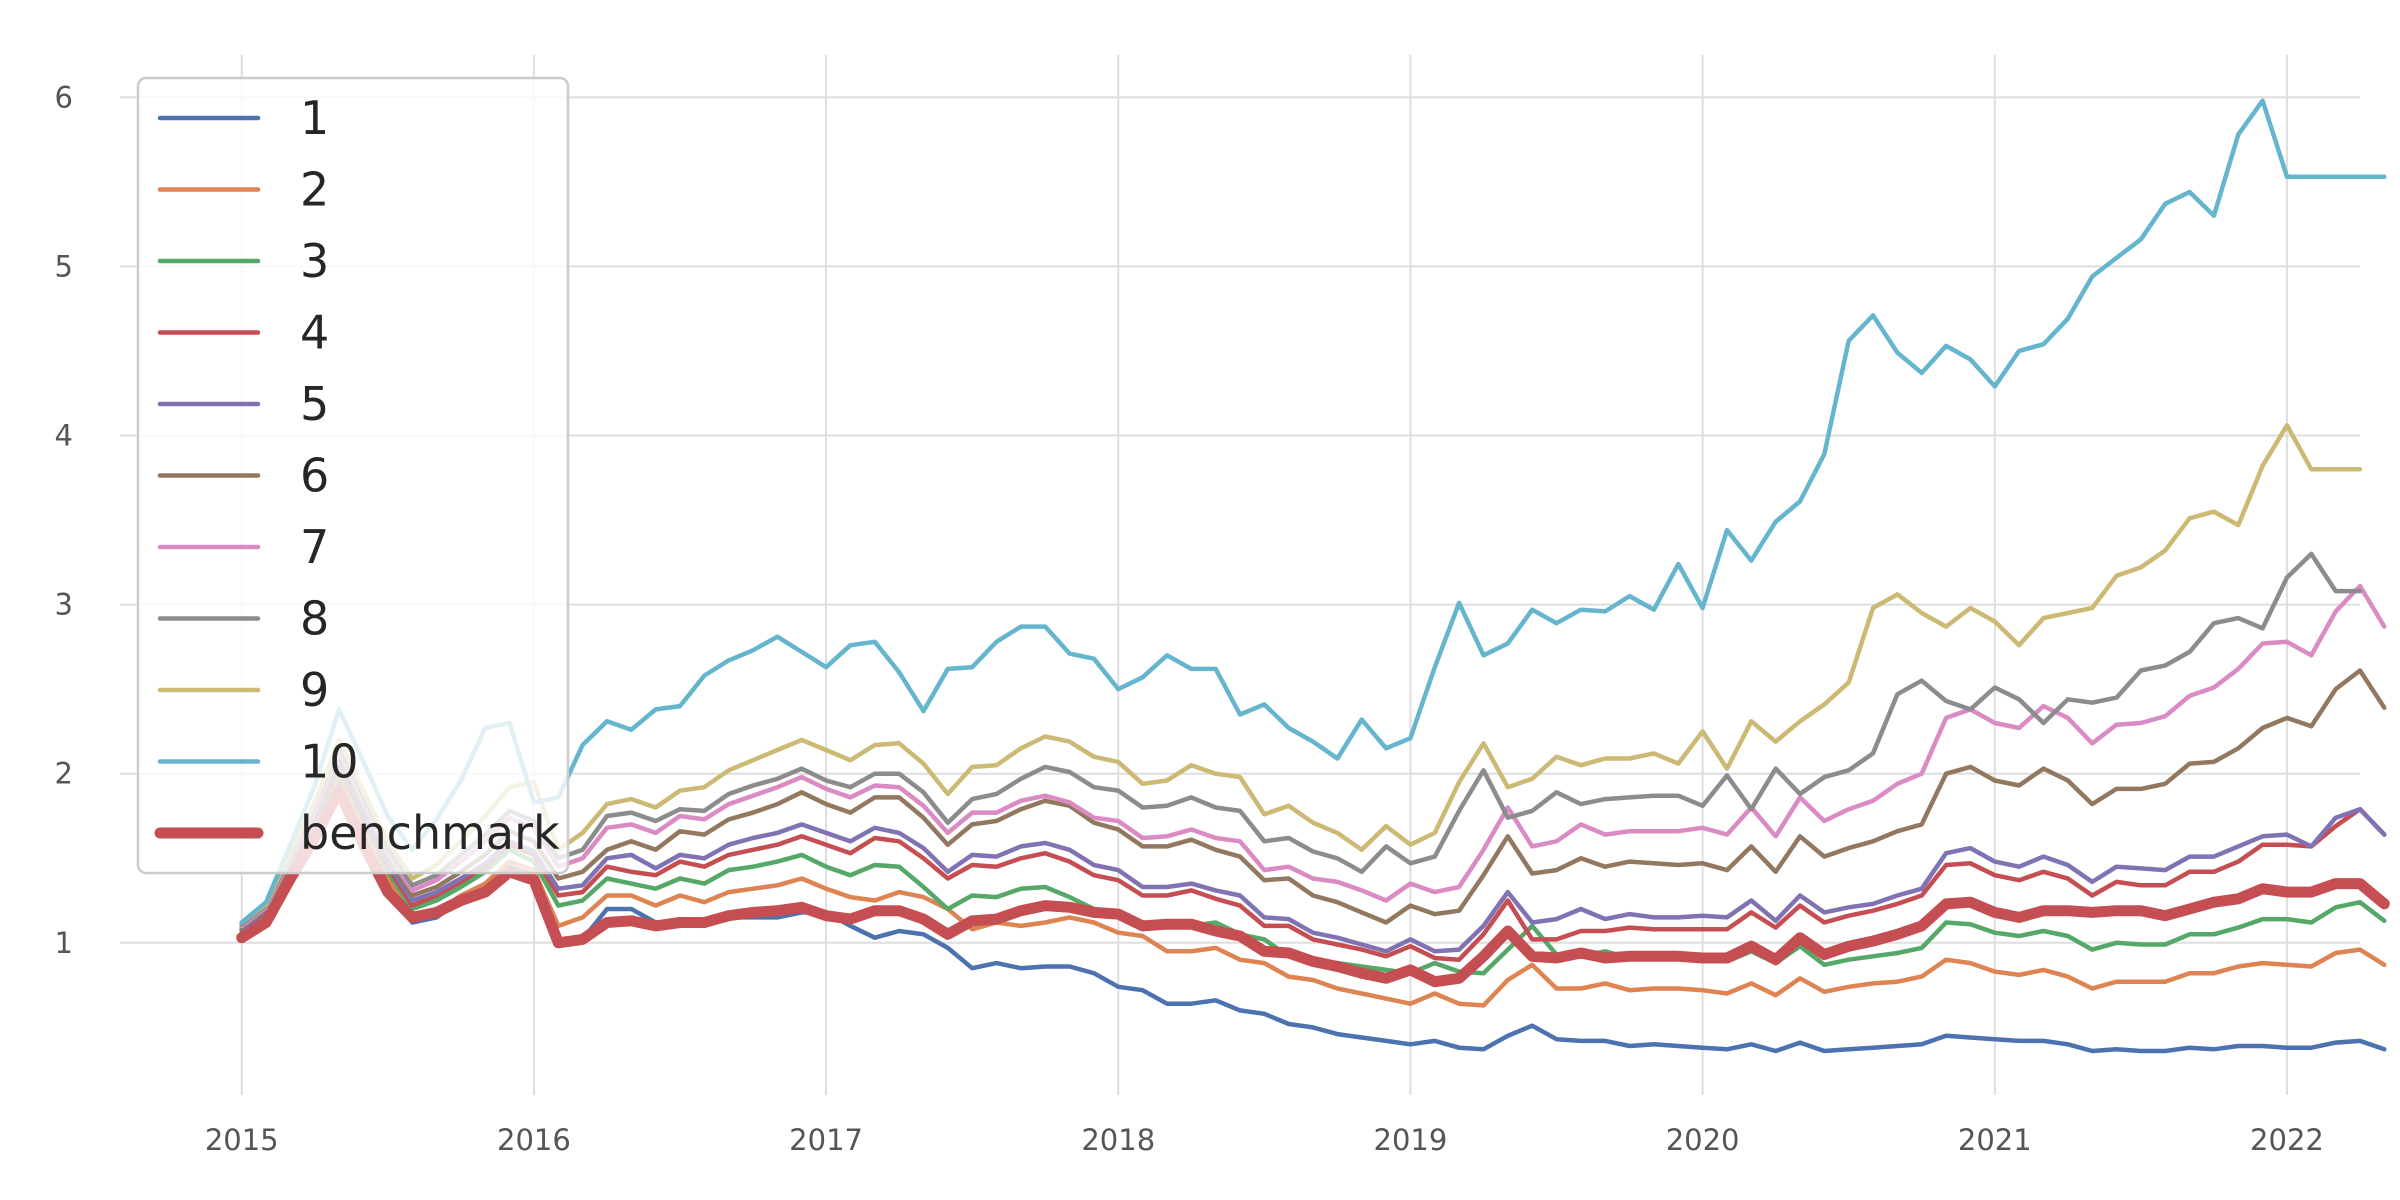  I want to click on x-tick-label: 2015, so click(242, 1140).